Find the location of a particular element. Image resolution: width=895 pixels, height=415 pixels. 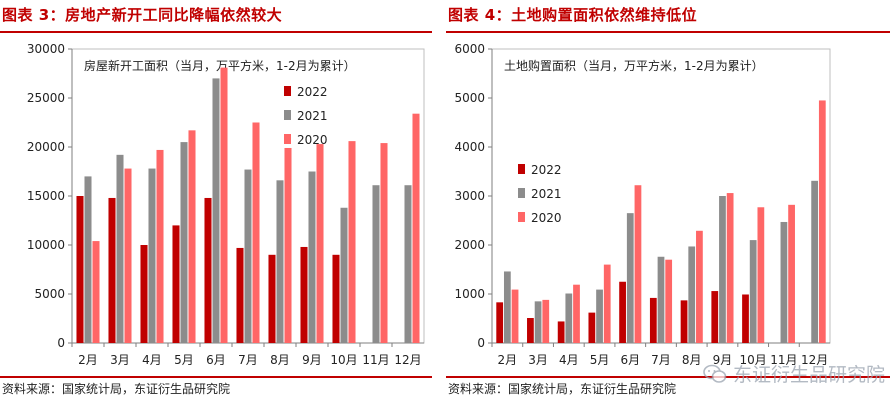

y-tick-label: 1000 is located at coordinates (469, 294).